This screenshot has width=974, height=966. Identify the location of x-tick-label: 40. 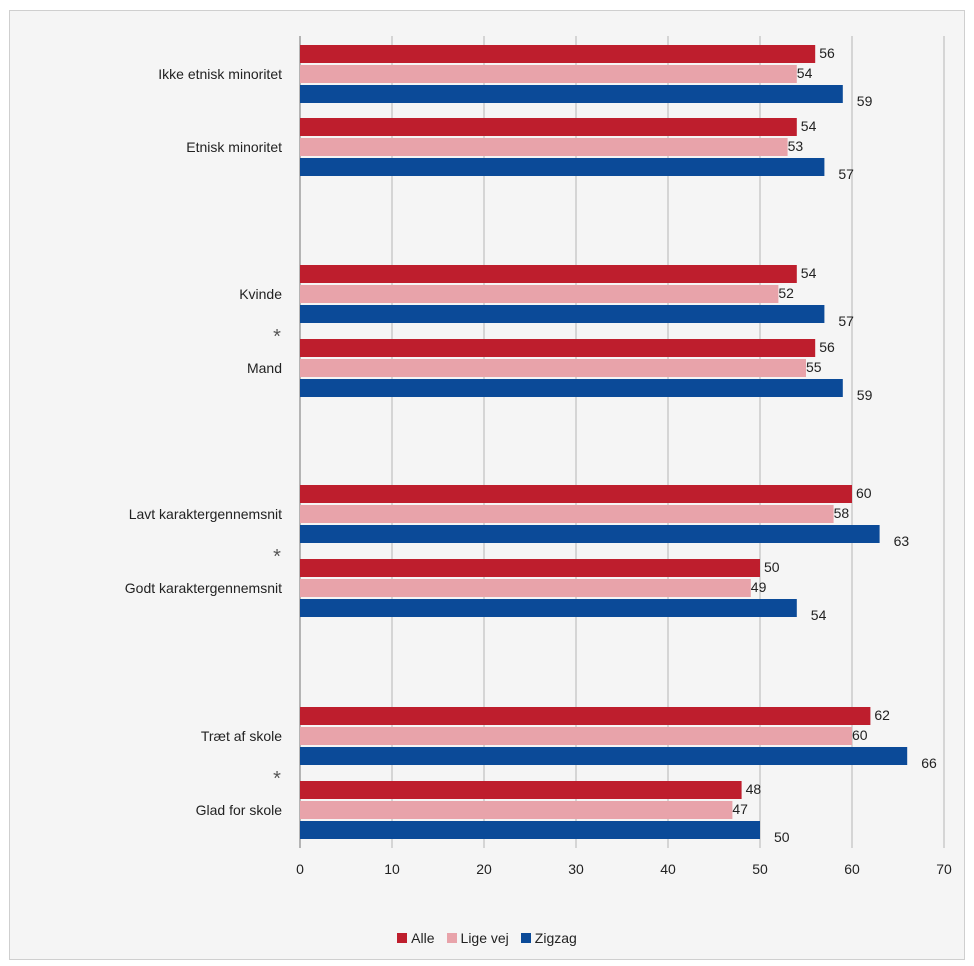
(668, 869).